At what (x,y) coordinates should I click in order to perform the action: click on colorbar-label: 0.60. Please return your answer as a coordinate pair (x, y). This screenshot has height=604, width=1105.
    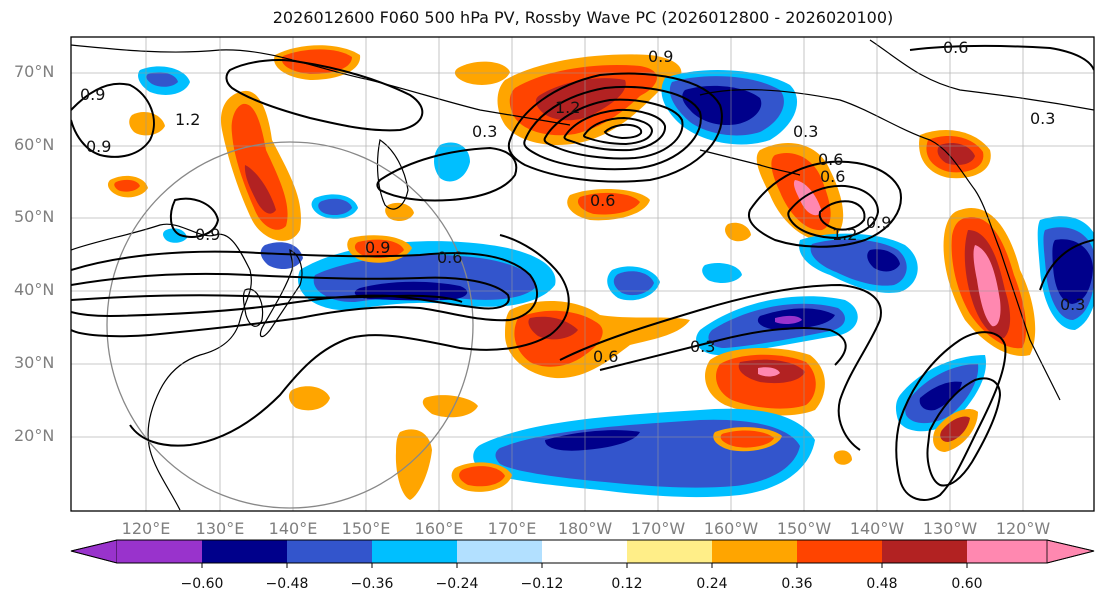
    Looking at the image, I should click on (967, 584).